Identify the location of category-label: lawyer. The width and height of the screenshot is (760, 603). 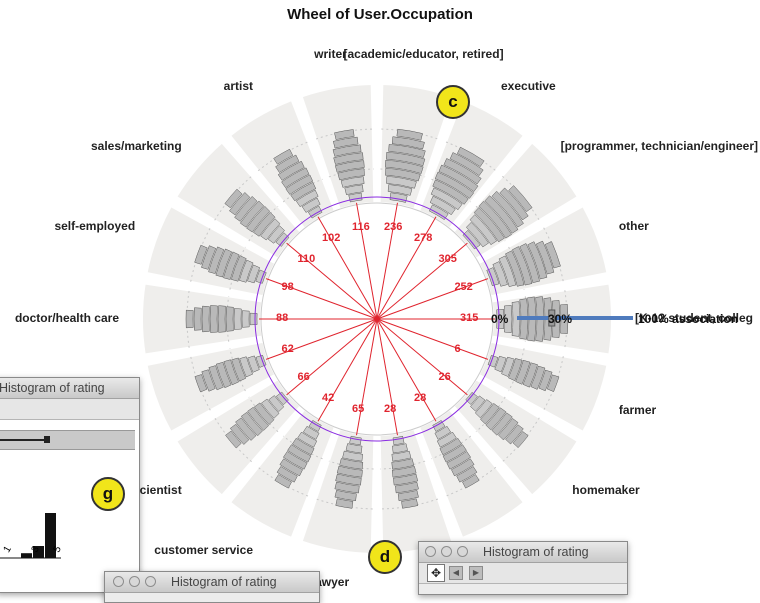
(330, 581).